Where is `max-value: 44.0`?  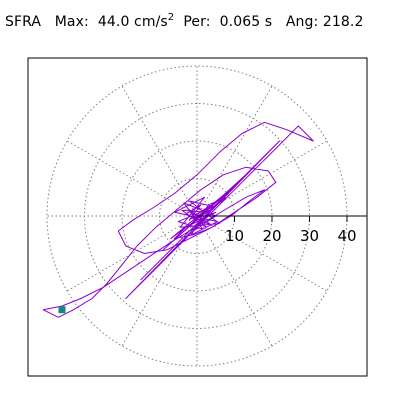
max-value: 44.0 is located at coordinates (113, 22).